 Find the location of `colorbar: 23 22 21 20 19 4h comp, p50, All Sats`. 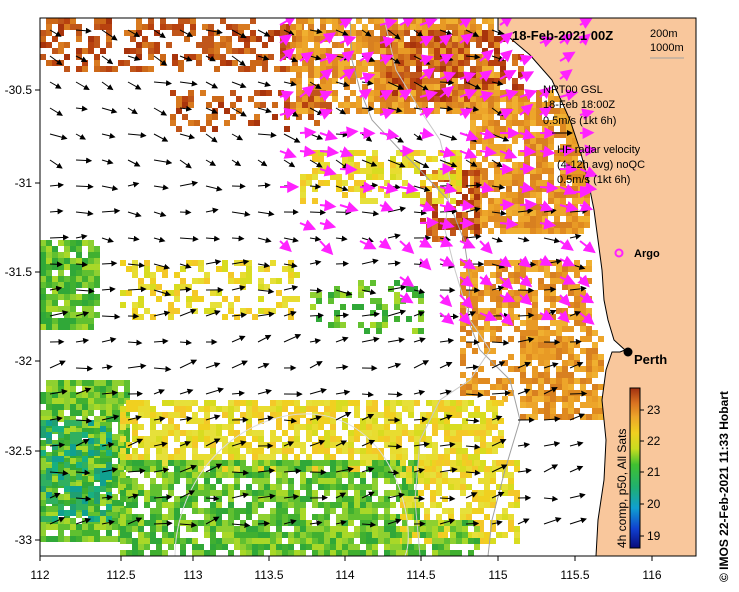

colorbar: 23 22 21 20 19 4h comp, p50, All Sats is located at coordinates (638, 468).